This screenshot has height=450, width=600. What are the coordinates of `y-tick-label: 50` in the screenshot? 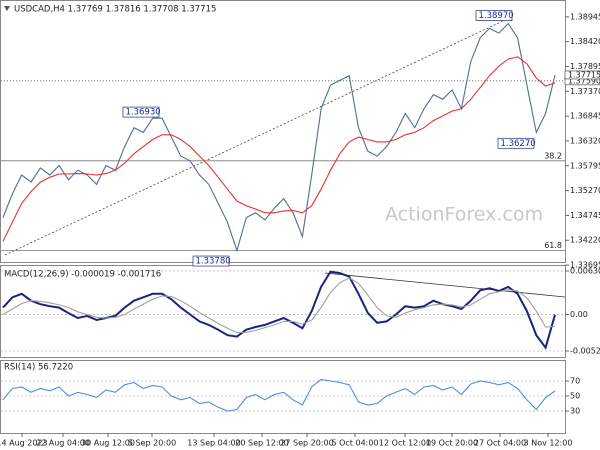 It's located at (575, 396).